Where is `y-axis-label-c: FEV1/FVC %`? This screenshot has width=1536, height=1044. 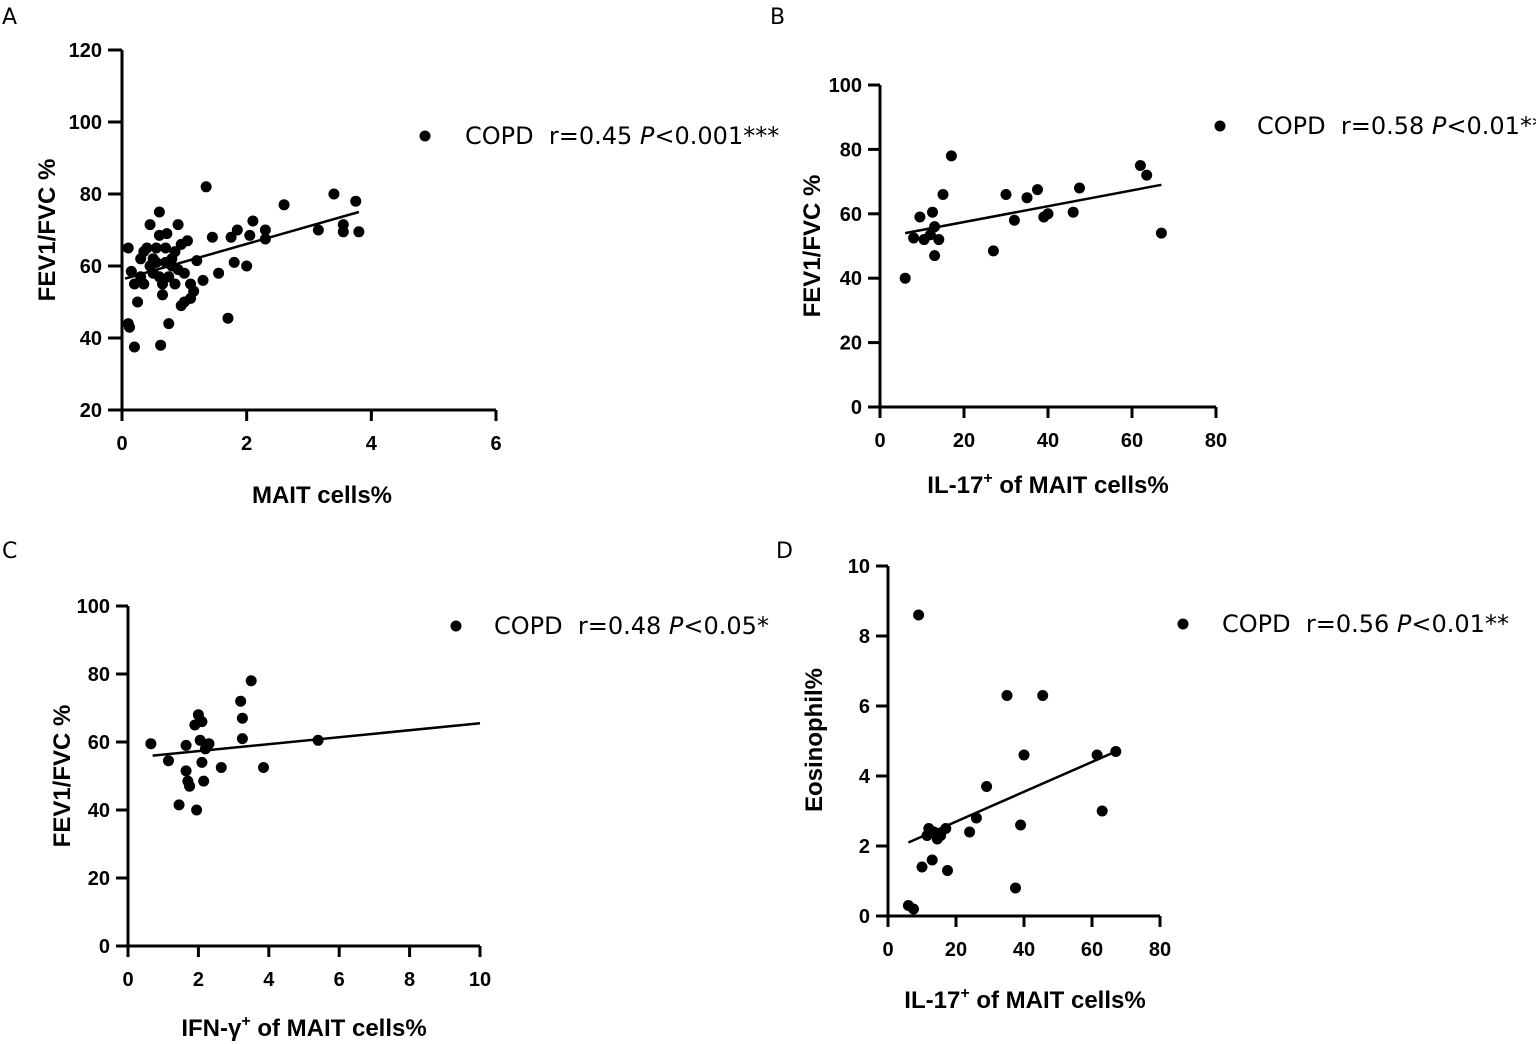 y-axis-label-c: FEV1/FVC % is located at coordinates (62, 776).